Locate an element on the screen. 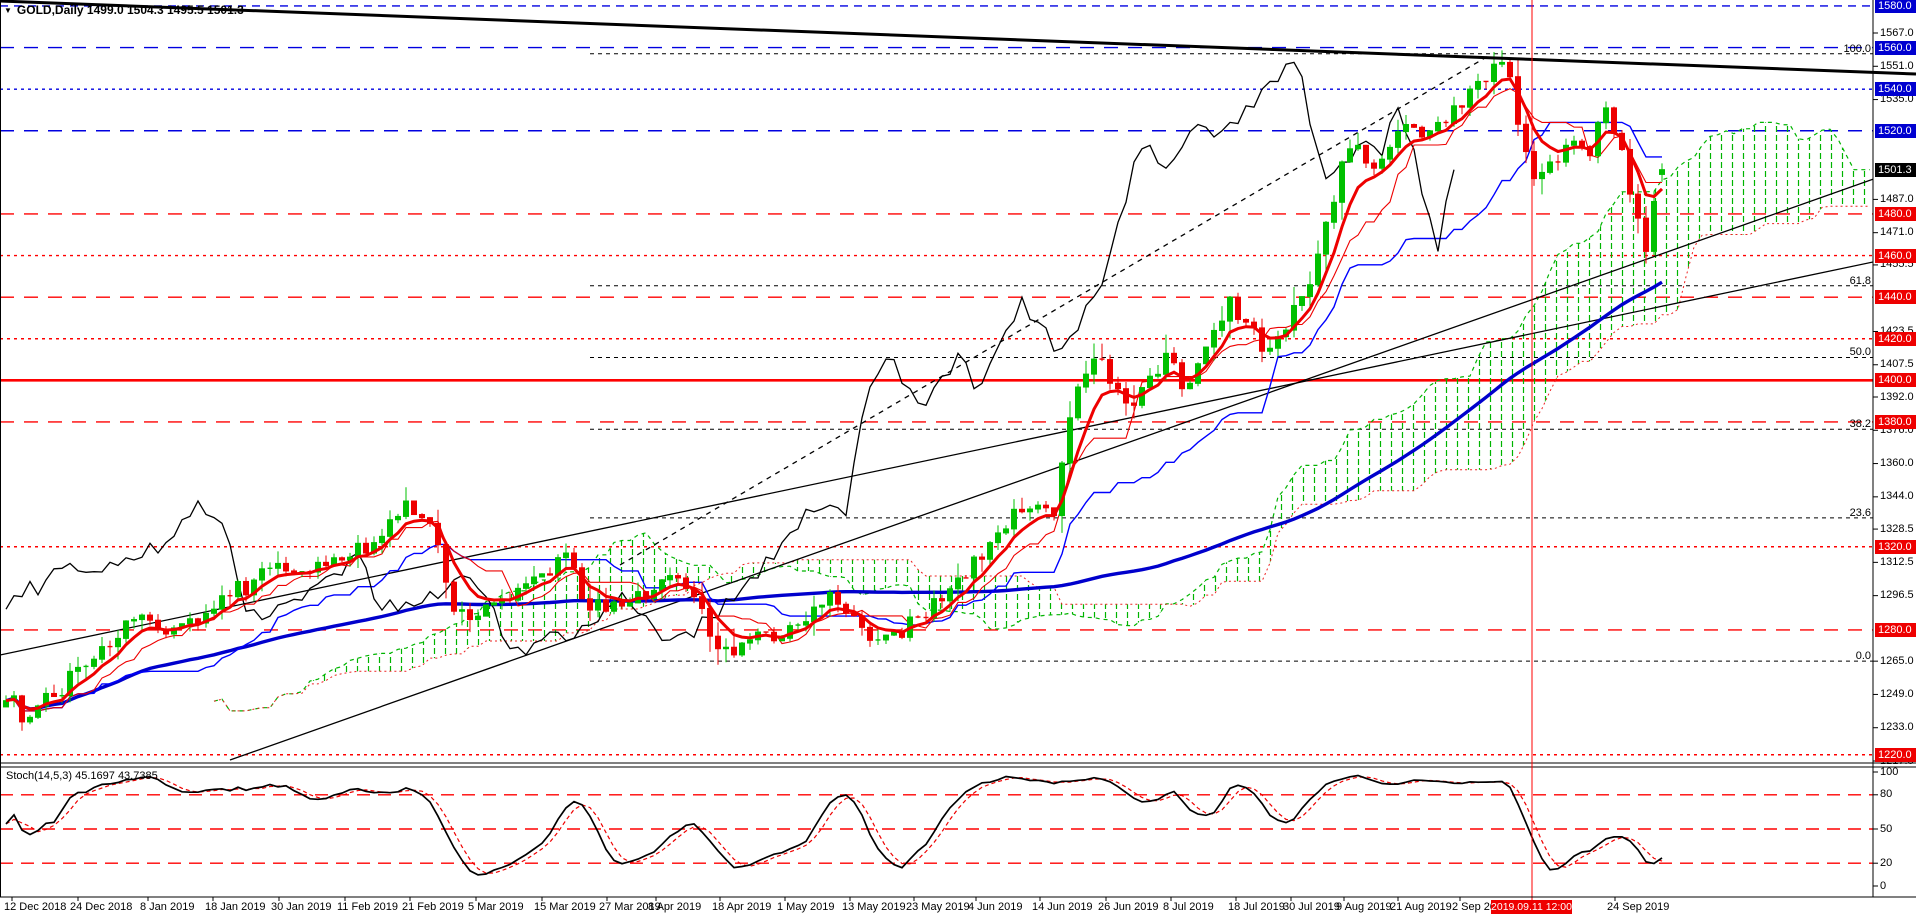 This screenshot has width=1916, height=918. date-label: 8 Apr 2019 is located at coordinates (675, 907).